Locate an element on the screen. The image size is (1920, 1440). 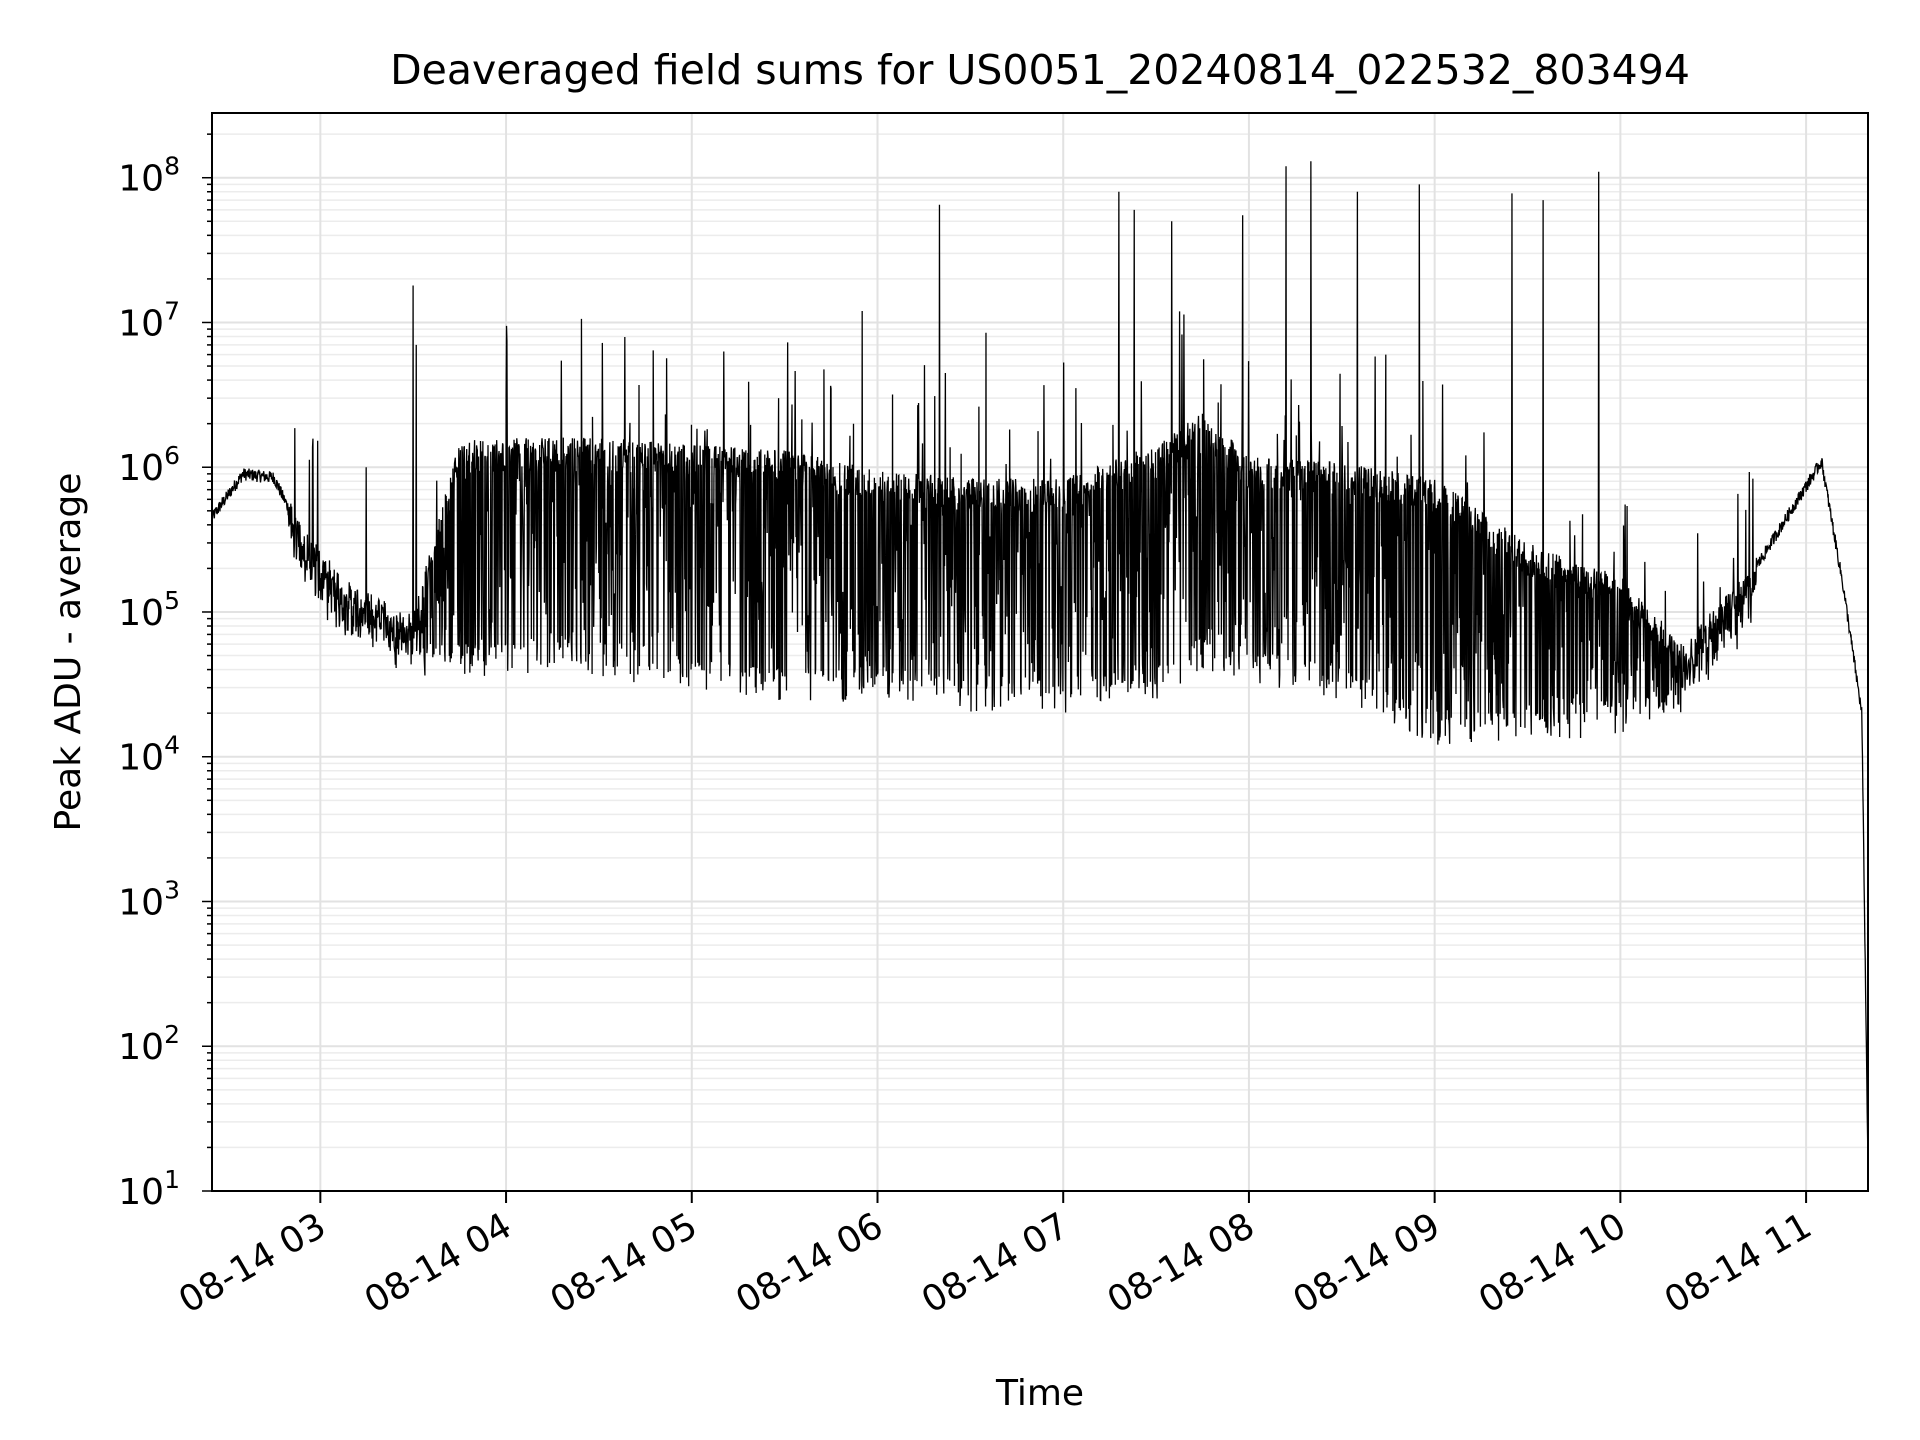
y-tick-label: 10⁵ is located at coordinates (149, 610).